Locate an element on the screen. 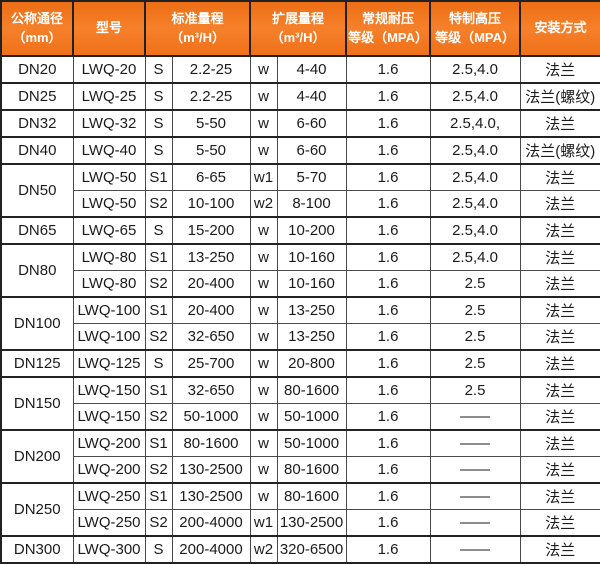  cell-standard-range: 13-250 is located at coordinates (211, 257).